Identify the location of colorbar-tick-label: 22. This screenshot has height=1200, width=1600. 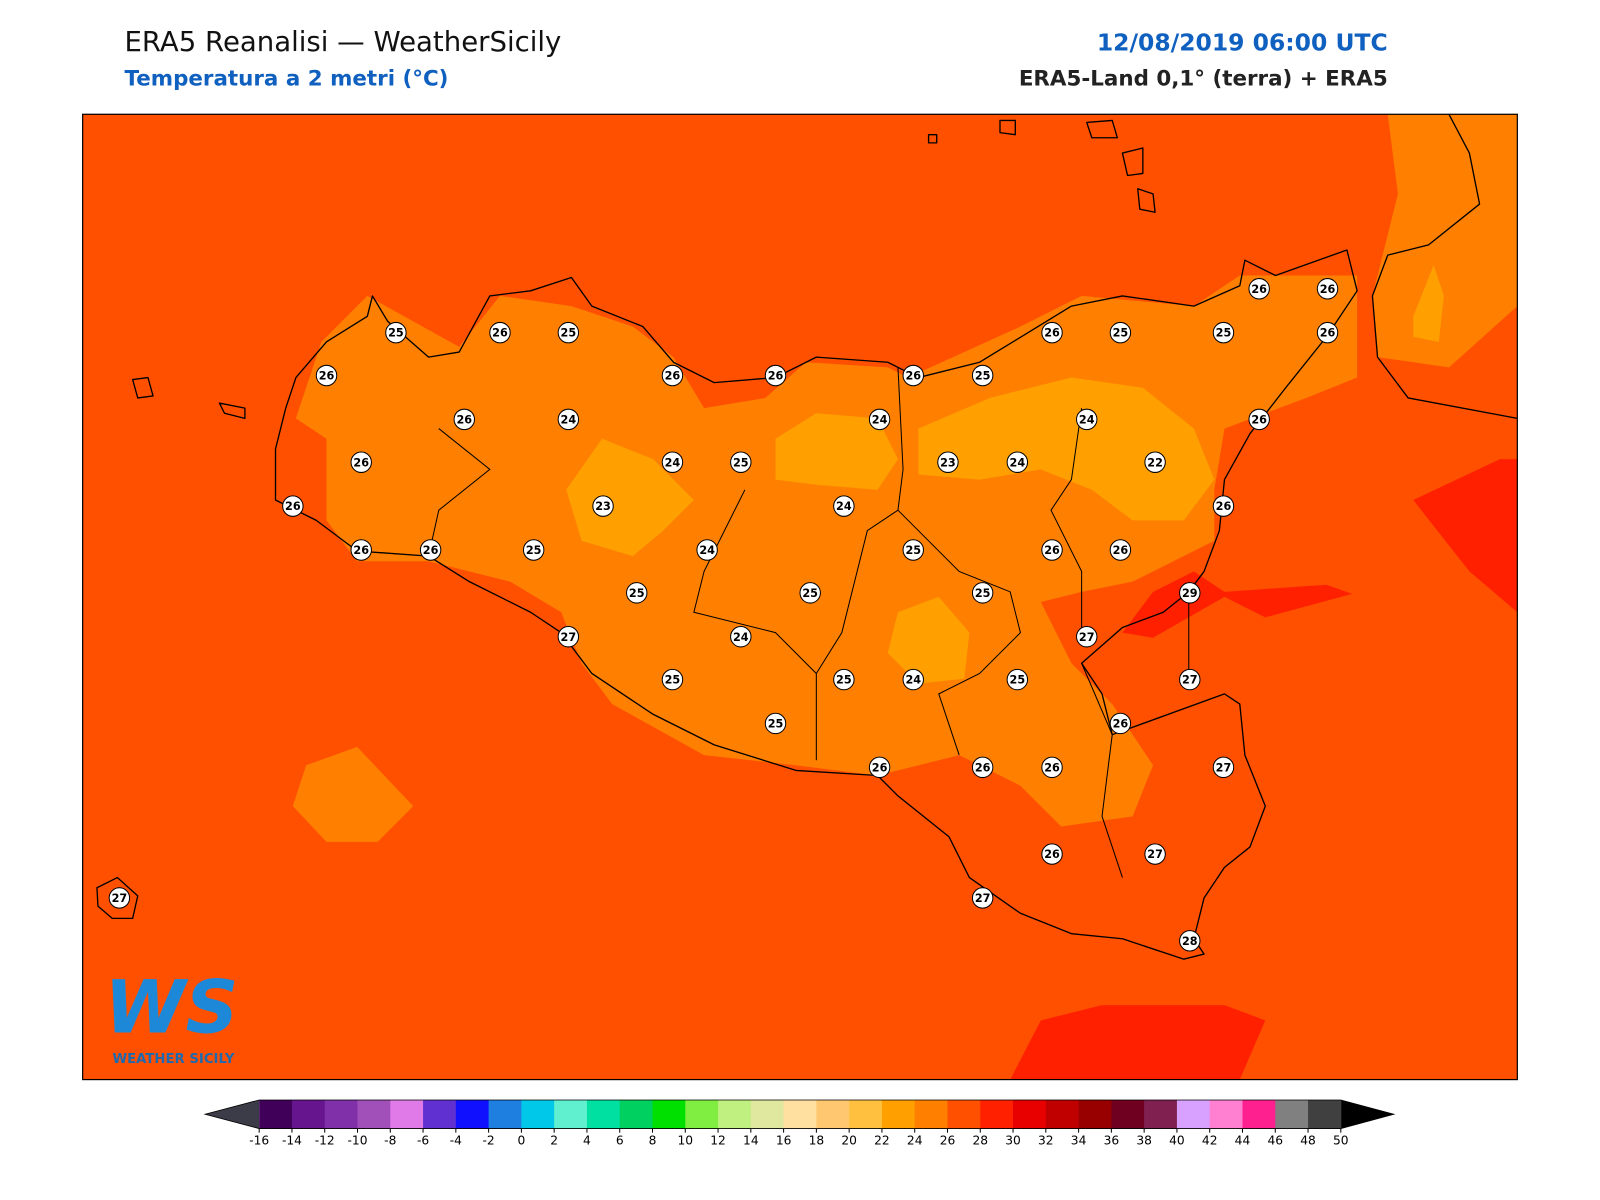
(882, 1140).